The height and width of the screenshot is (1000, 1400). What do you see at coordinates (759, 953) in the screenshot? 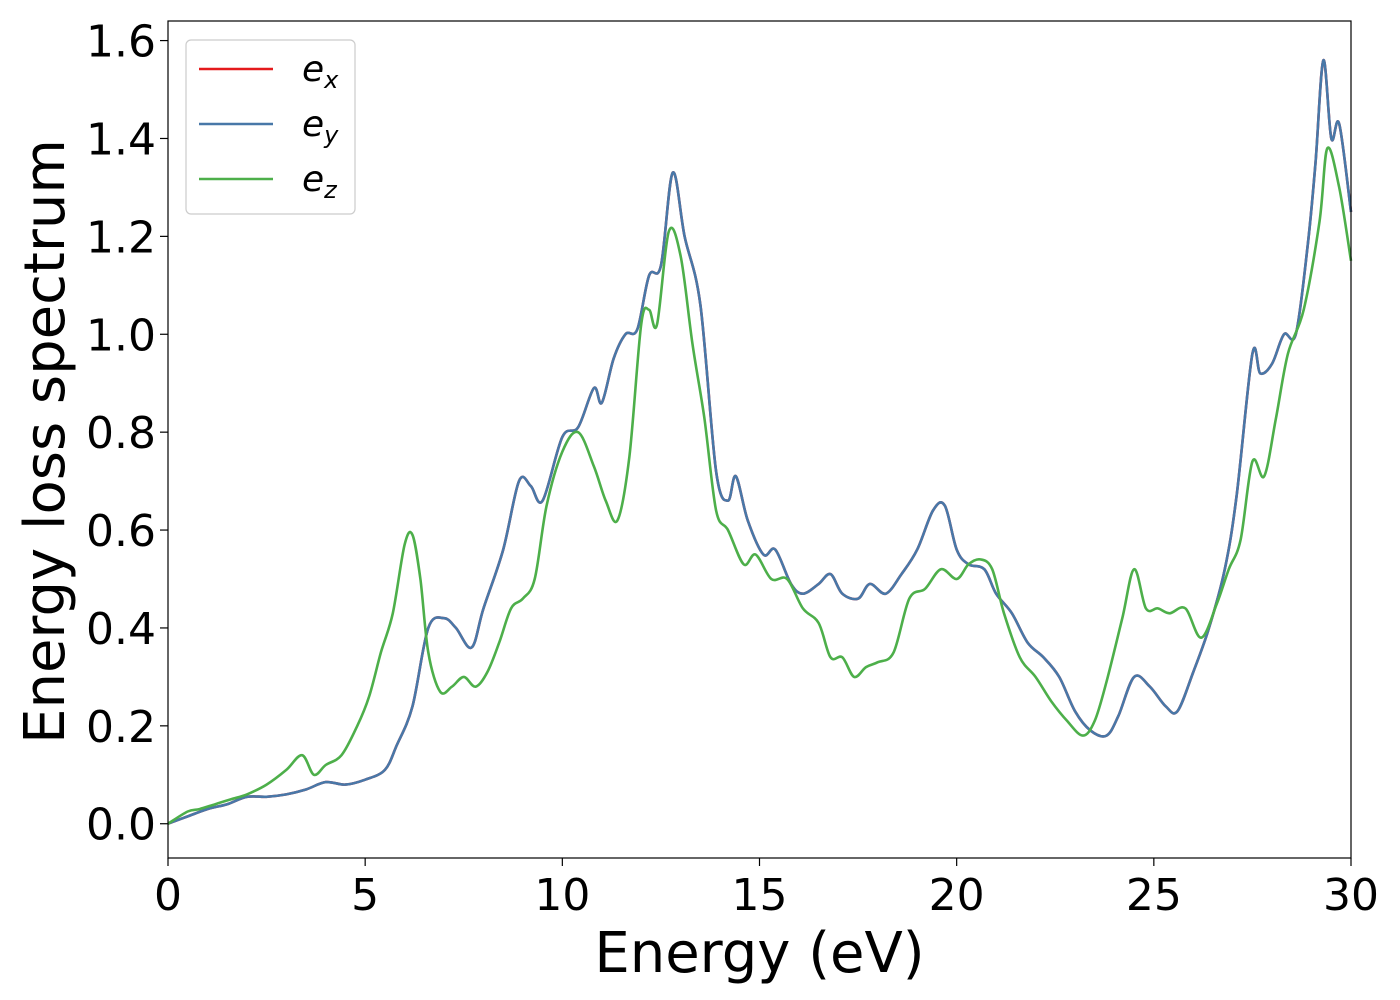
I see `x-axis-label: Energy (eV)` at bounding box center [759, 953].